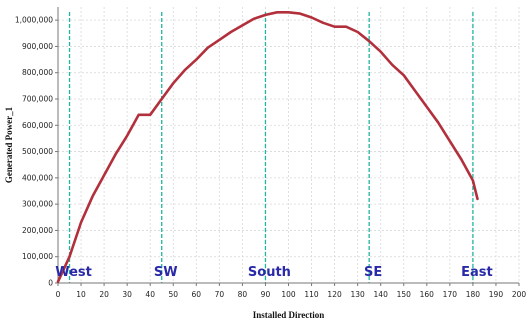 Image resolution: width=529 pixels, height=323 pixels. I want to click on x-tick-label: 50, so click(173, 294).